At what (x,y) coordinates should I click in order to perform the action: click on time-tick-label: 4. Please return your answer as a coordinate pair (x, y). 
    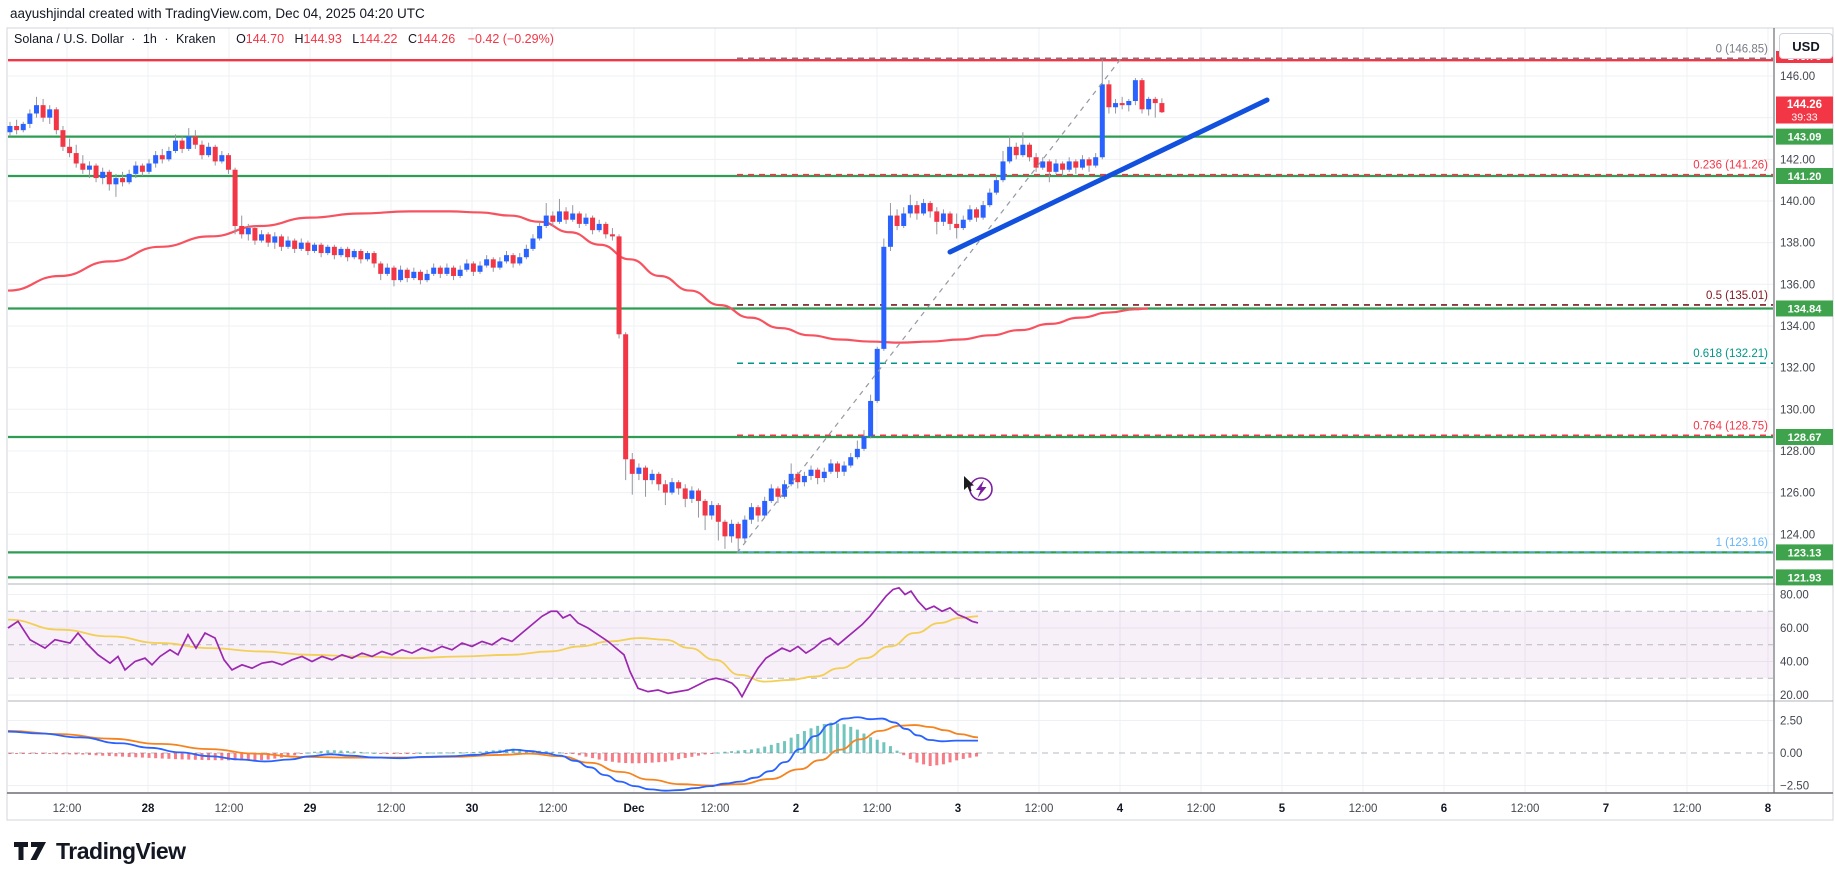
    Looking at the image, I should click on (1120, 809).